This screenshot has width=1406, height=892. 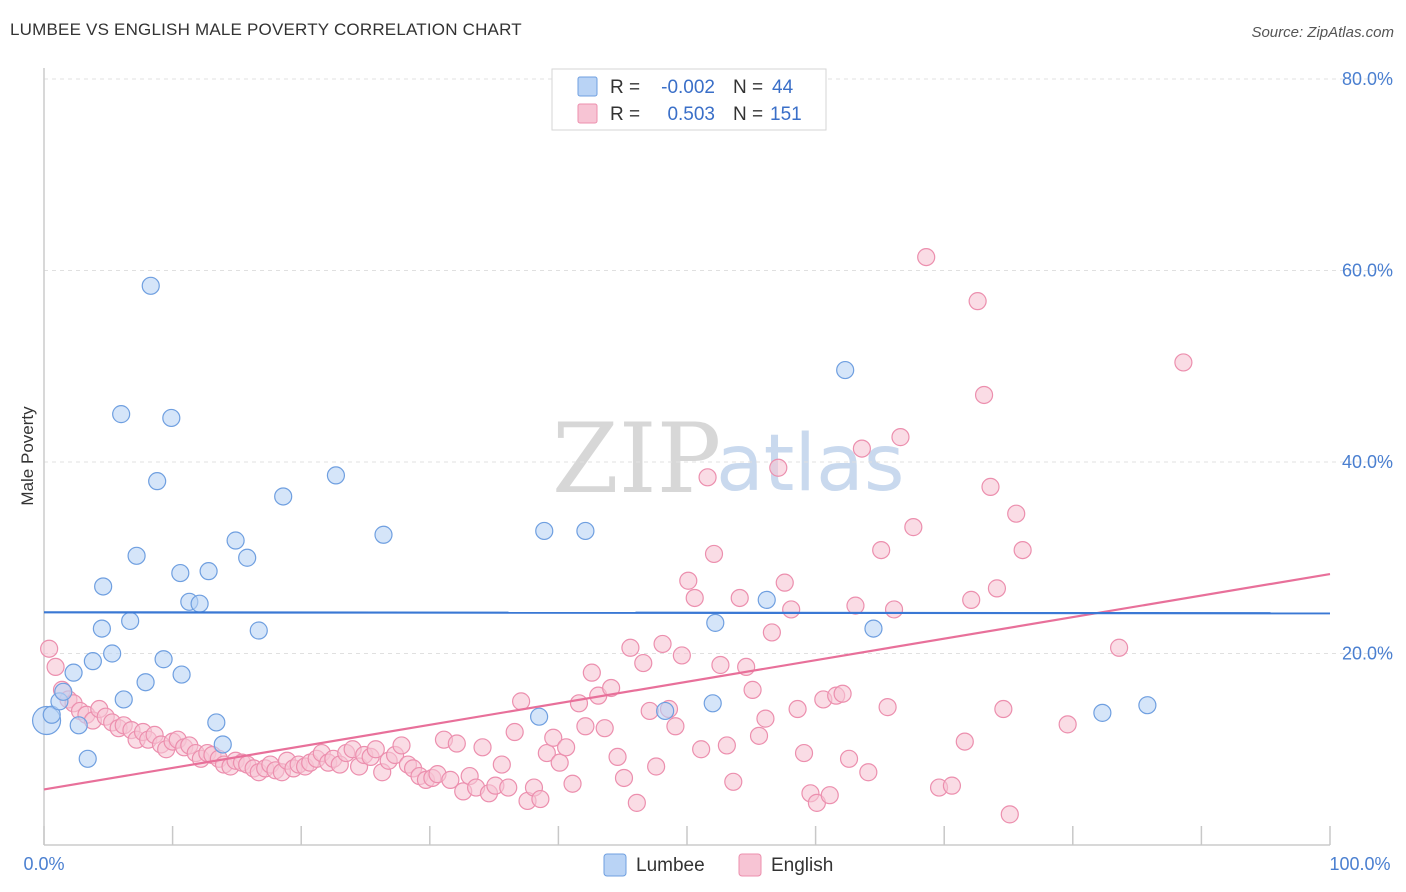 I want to click on legend-n-value-lumbee: 44, so click(x=783, y=87).